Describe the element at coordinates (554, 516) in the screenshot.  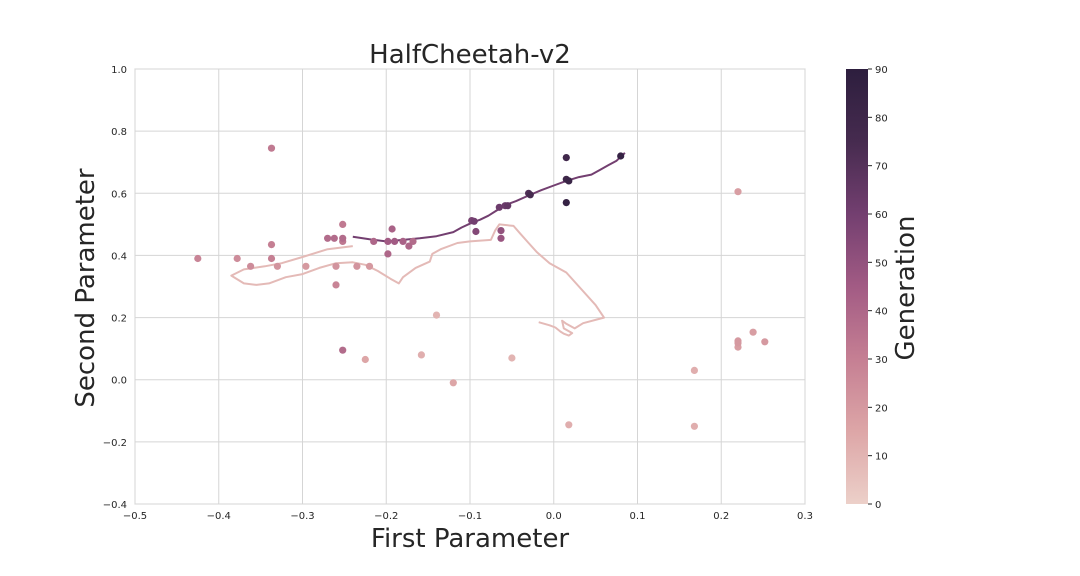
I see `x-tick-label: 0.0` at that location.